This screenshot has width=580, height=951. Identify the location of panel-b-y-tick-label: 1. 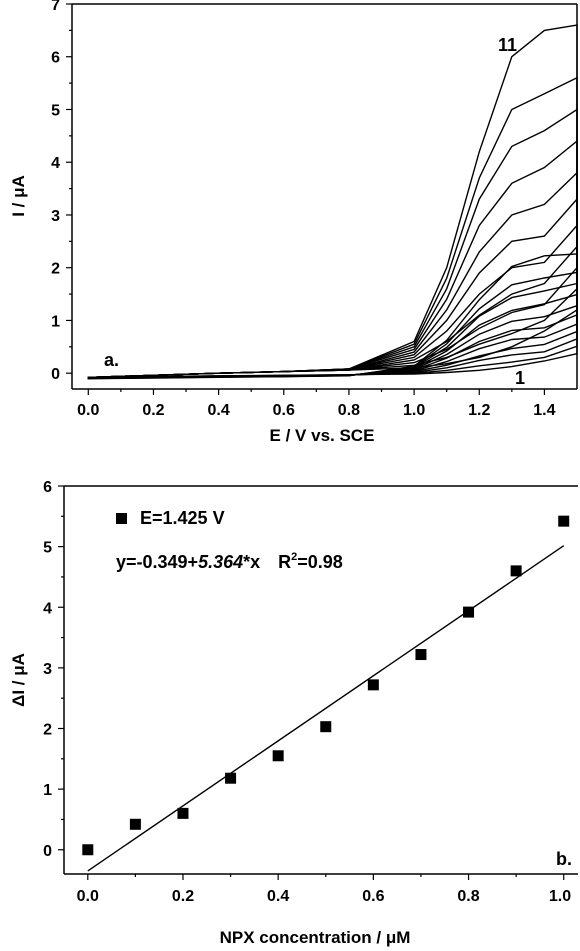
(47, 790).